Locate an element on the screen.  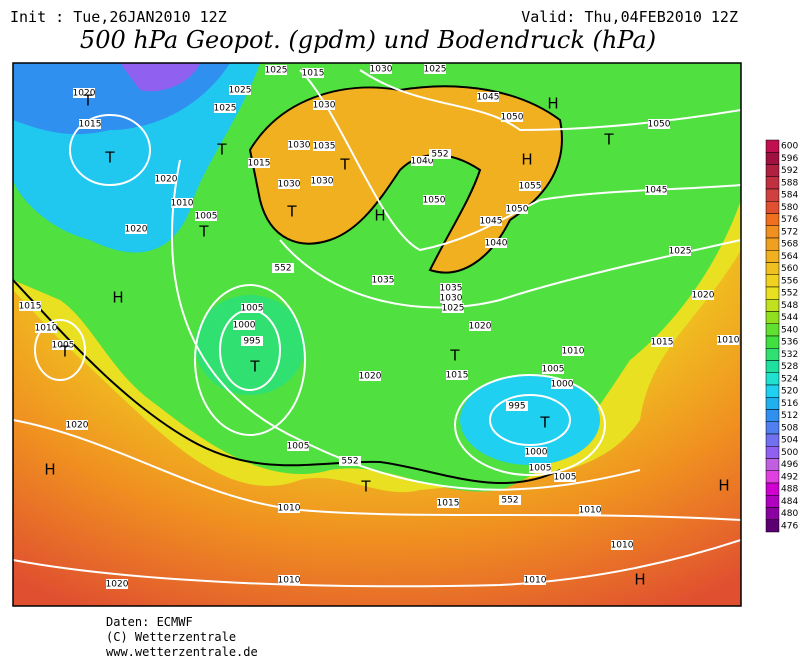
colorbar-label: 600 is located at coordinates (789, 147).